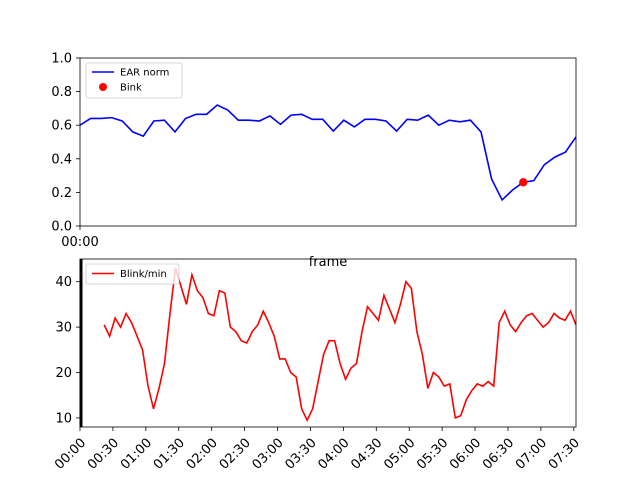 The width and height of the screenshot is (640, 480). Describe the element at coordinates (328, 262) in the screenshot. I see `x-axis-title: frame` at that location.